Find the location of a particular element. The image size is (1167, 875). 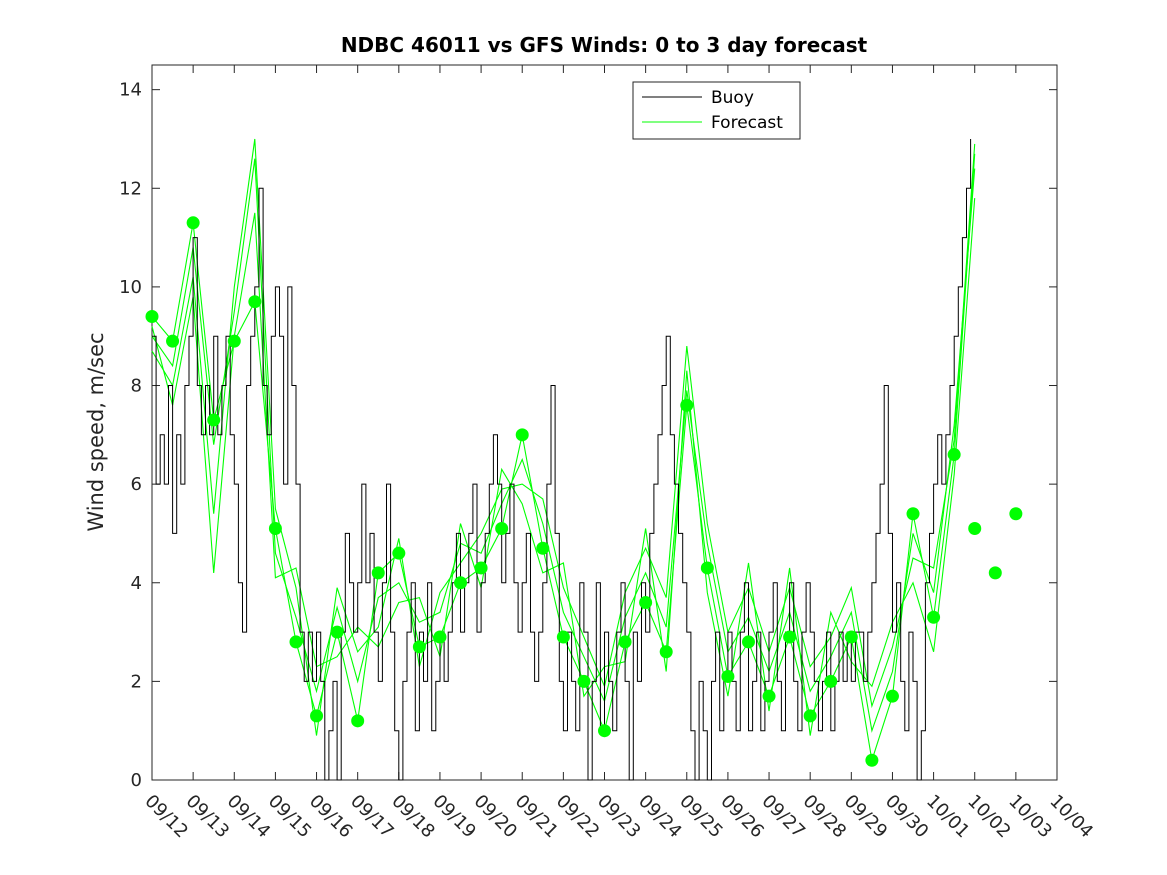

y-tick-label: 2 is located at coordinates (136, 681).